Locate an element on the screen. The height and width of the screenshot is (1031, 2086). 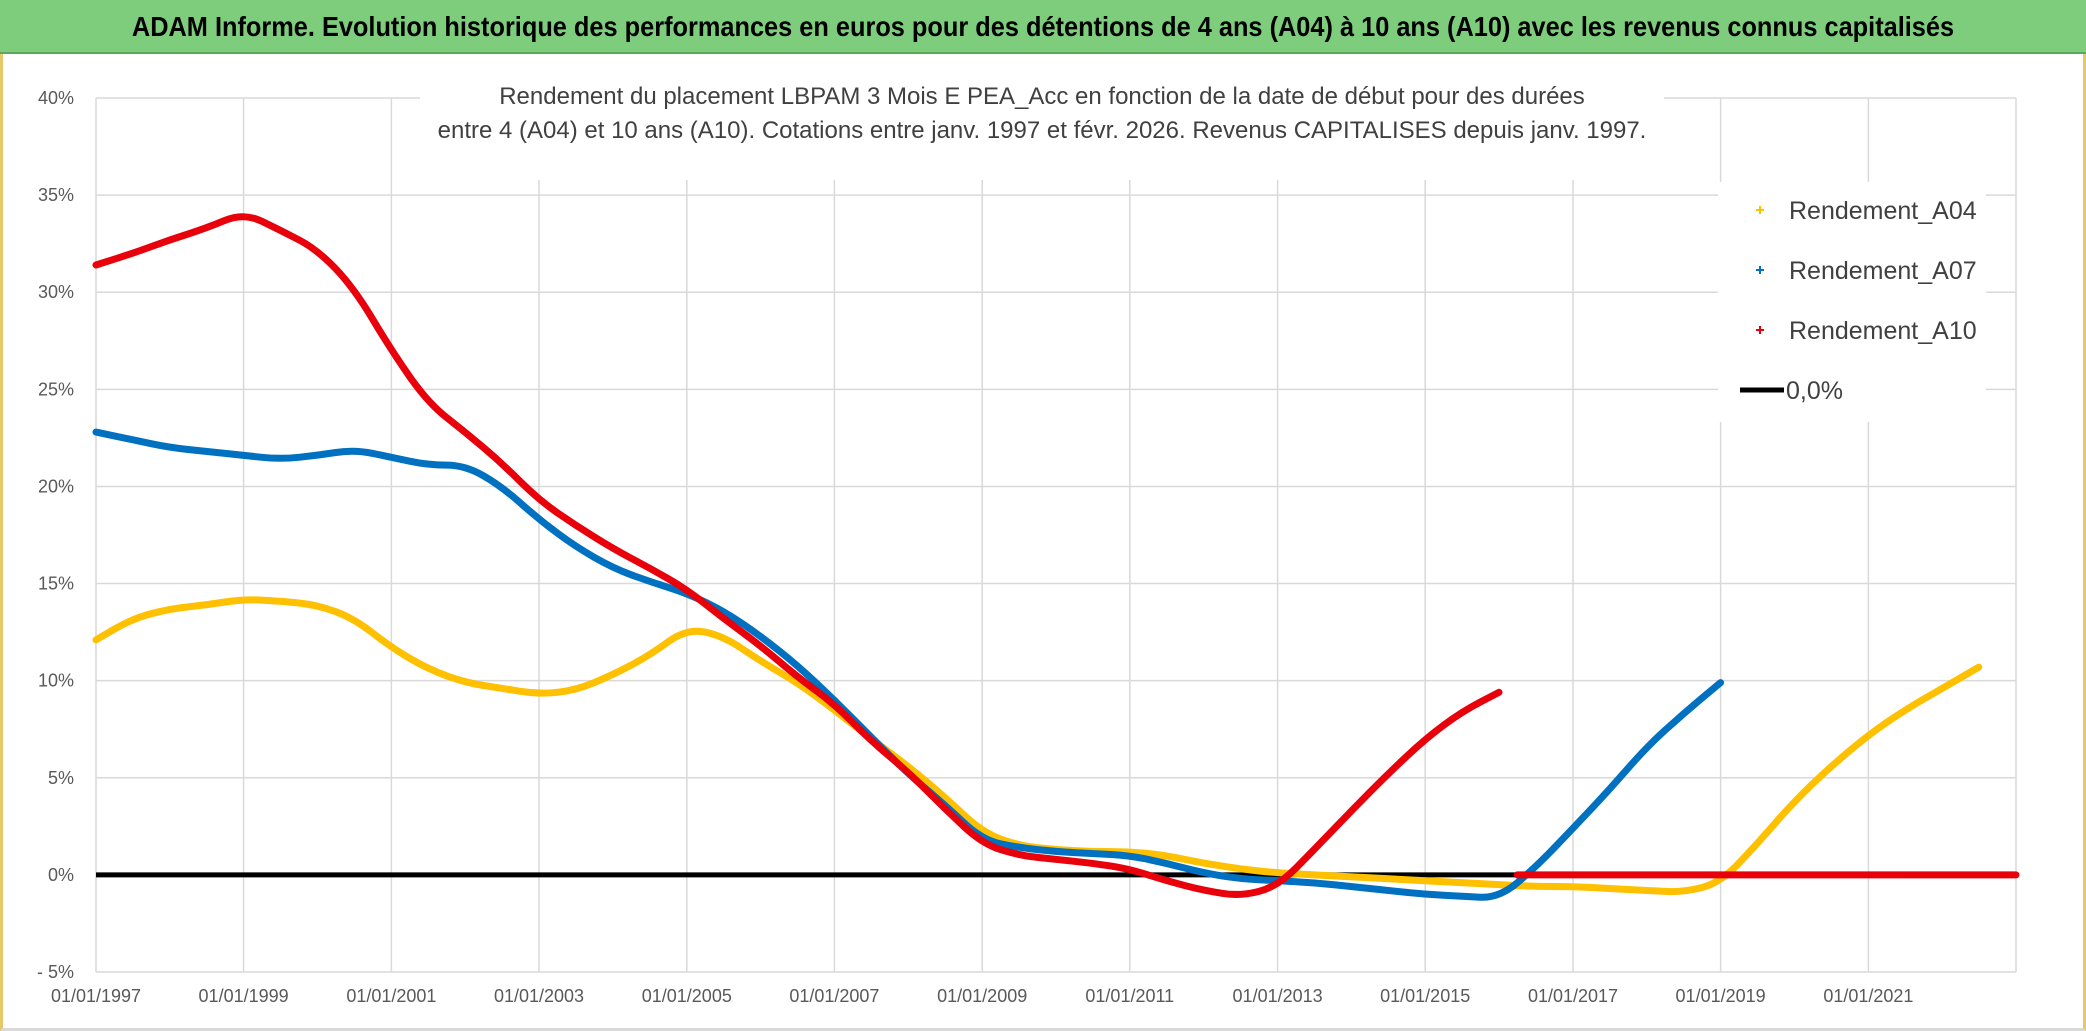
y-tick-label: 5% is located at coordinates (61, 778).